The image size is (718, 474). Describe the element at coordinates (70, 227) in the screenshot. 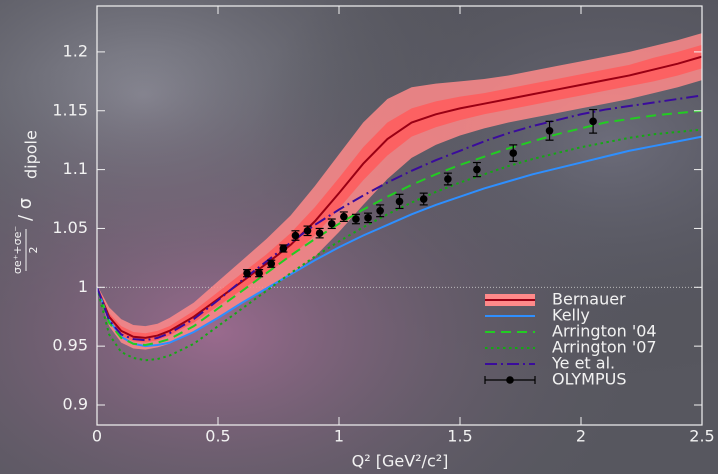

I see `y-tick-label: 1.05` at that location.